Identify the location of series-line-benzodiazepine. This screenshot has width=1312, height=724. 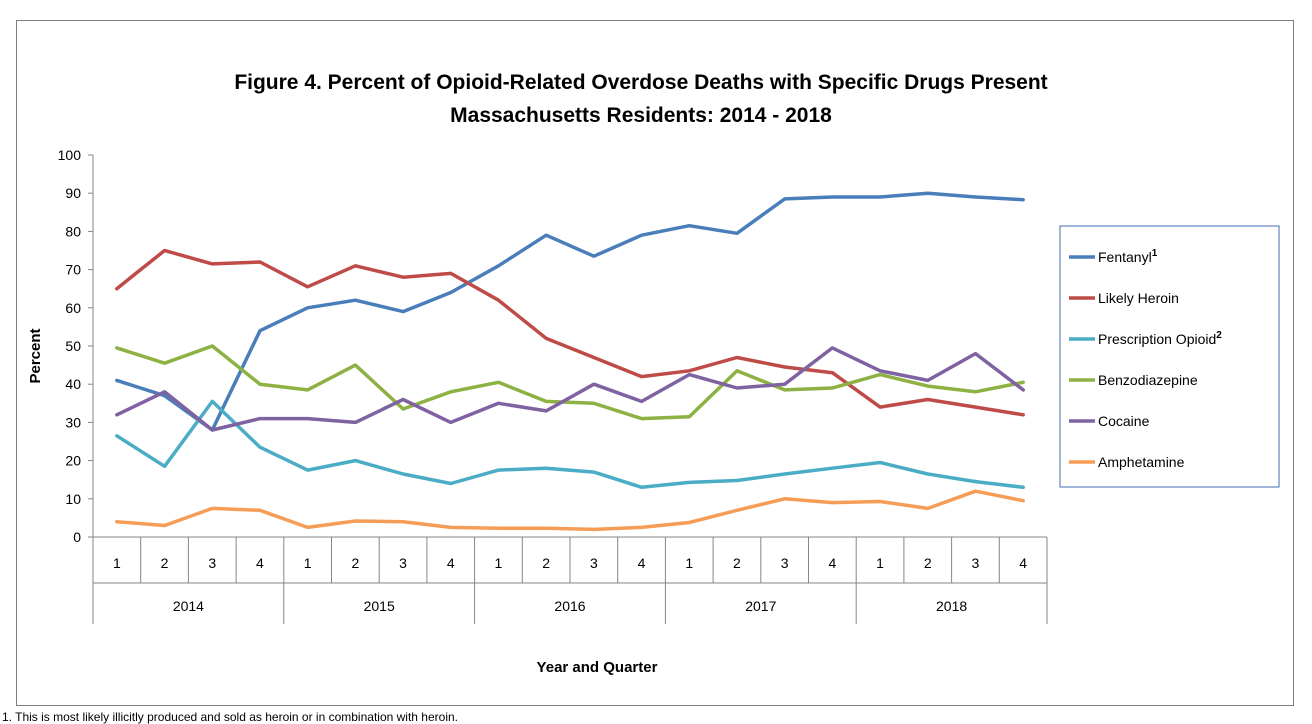
(570, 382).